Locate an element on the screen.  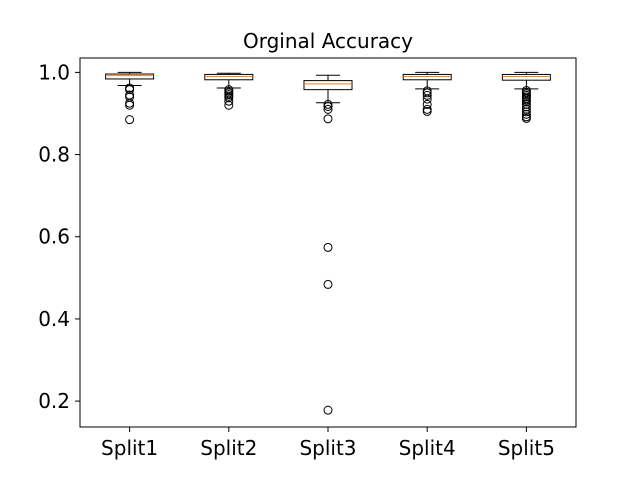
box-split5 is located at coordinates (526, 97).